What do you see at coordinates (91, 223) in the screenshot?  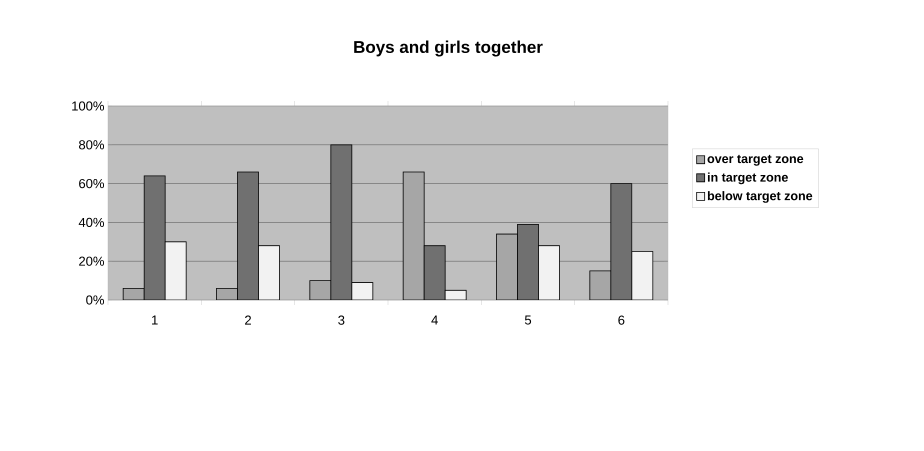 I see `y-tick-label: 40%` at bounding box center [91, 223].